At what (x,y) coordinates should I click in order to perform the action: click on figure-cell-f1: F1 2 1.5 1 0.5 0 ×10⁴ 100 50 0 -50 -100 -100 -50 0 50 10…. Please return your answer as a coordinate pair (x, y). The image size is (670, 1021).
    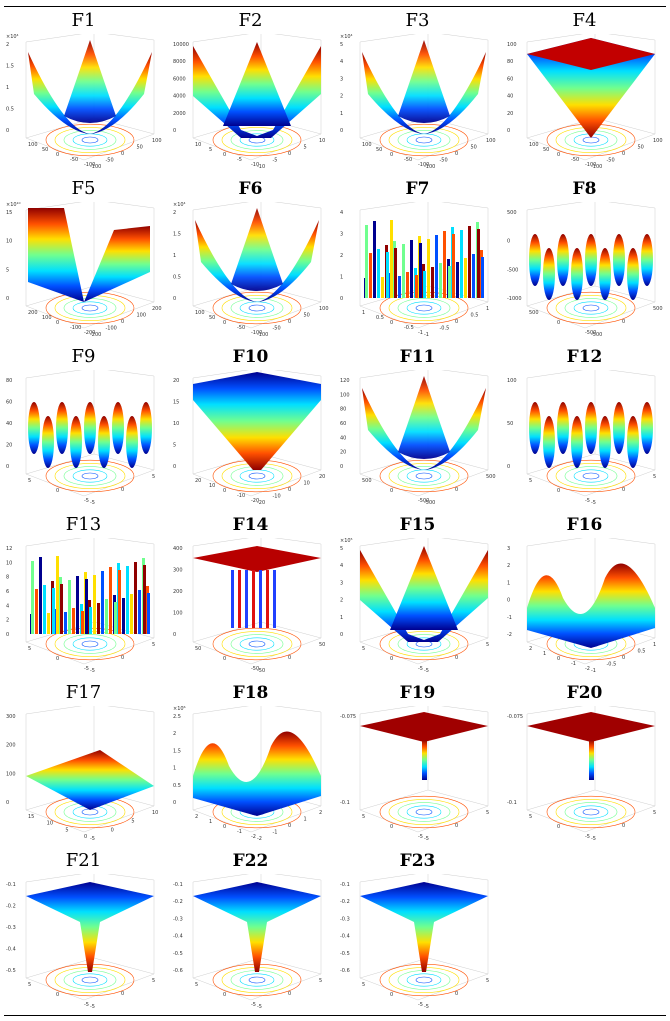
    Looking at the image, I should click on (83, 94).